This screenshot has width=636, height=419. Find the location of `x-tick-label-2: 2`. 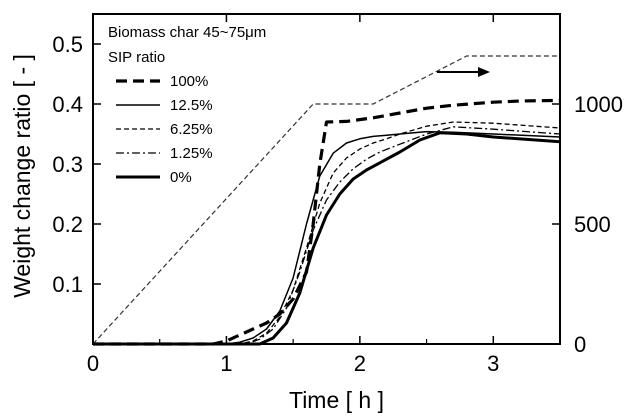

x-tick-label-2: 2 is located at coordinates (360, 363).